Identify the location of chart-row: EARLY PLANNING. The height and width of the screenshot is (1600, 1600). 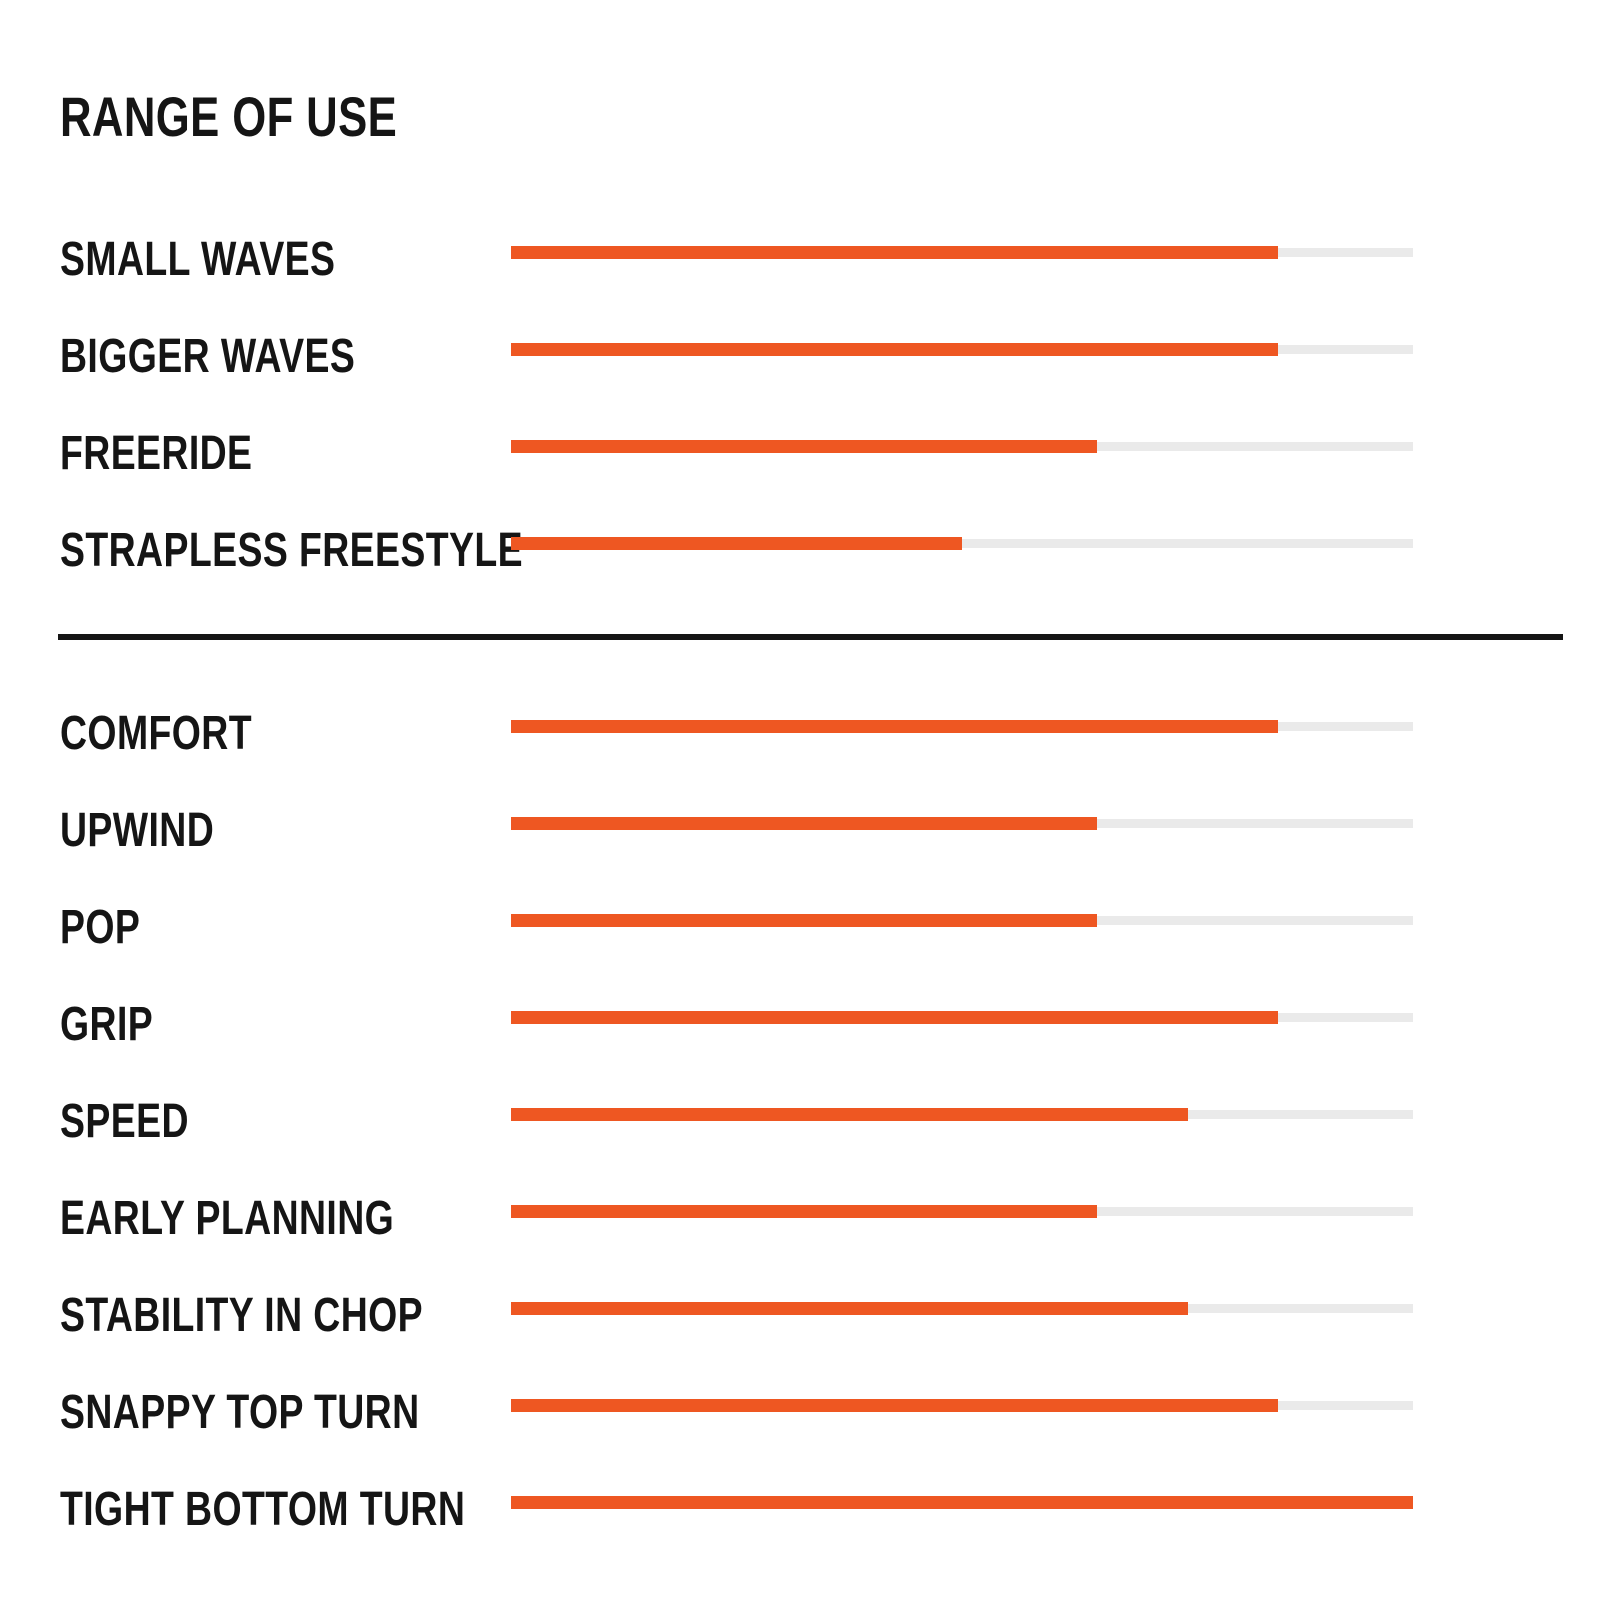
(800, 1213).